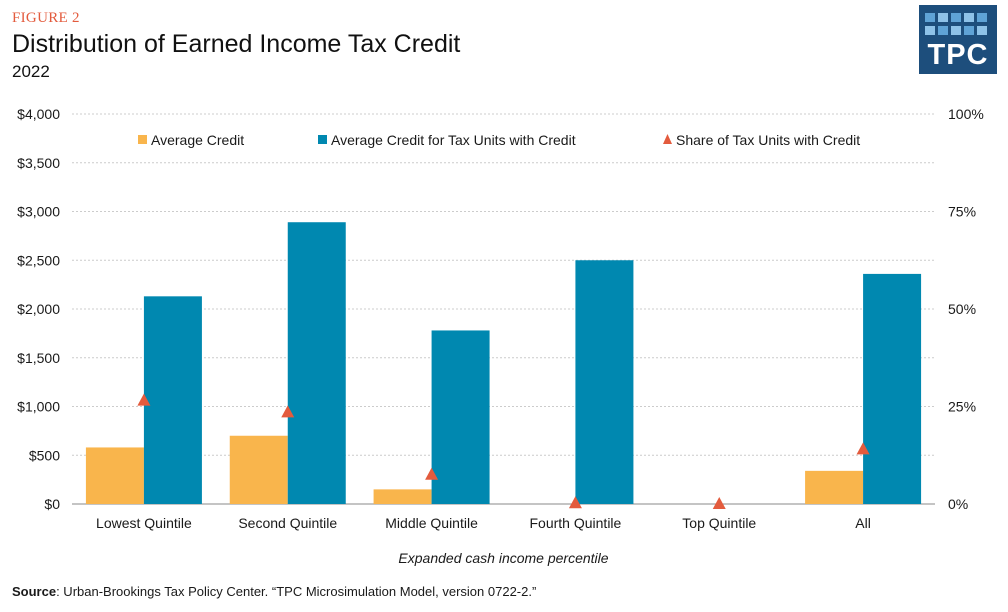 The image size is (1008, 612). Describe the element at coordinates (768, 140) in the screenshot. I see `legend-label: Share of Tax Units with Credit` at that location.